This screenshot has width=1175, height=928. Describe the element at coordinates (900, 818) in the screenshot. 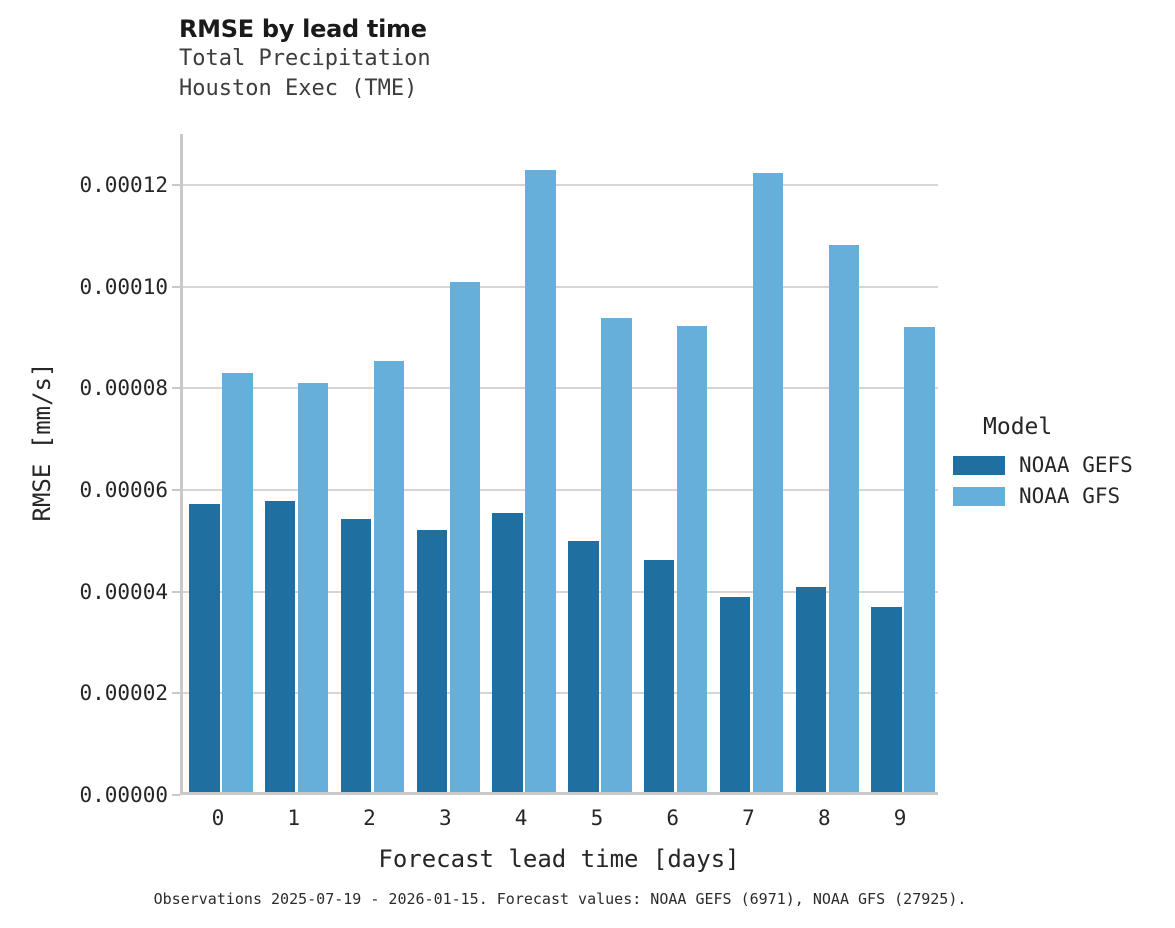

I see `x-axis-tick-label: 9` at that location.